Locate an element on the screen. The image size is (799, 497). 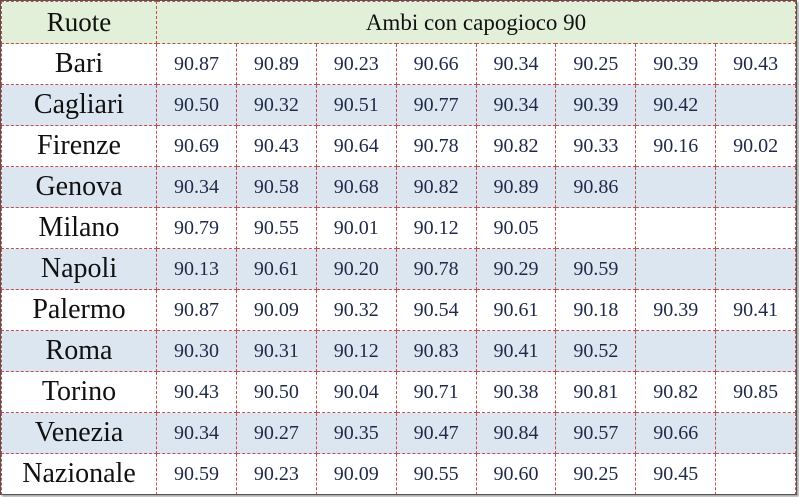
value-cell: 90.20 is located at coordinates (356, 269).